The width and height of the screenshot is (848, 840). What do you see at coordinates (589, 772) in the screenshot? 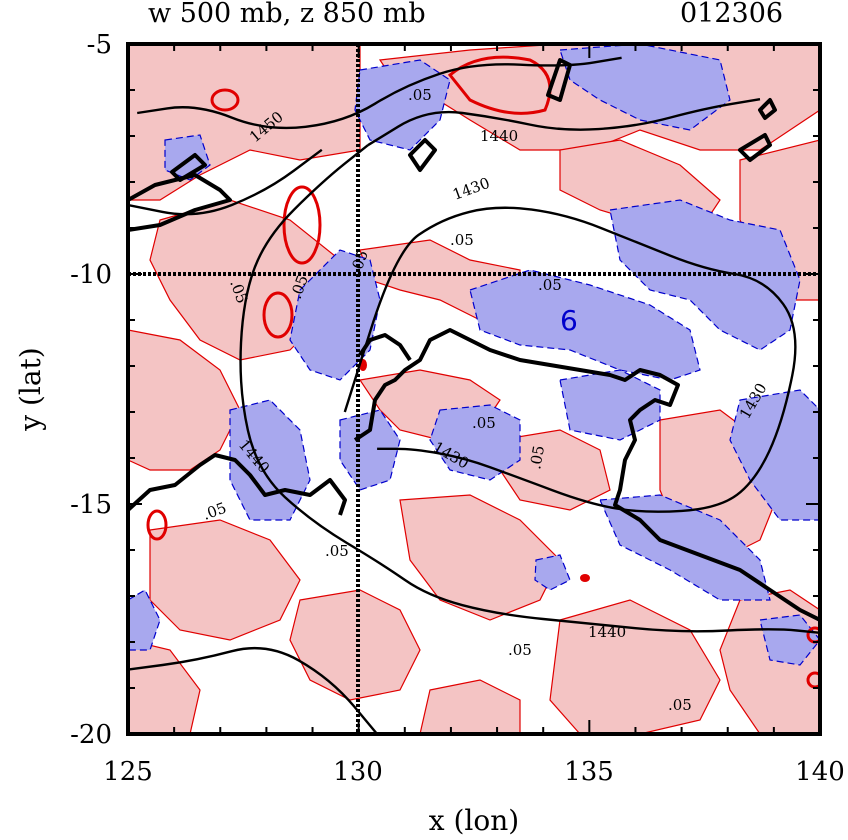
I see `x-tick-label: 135` at bounding box center [589, 772].